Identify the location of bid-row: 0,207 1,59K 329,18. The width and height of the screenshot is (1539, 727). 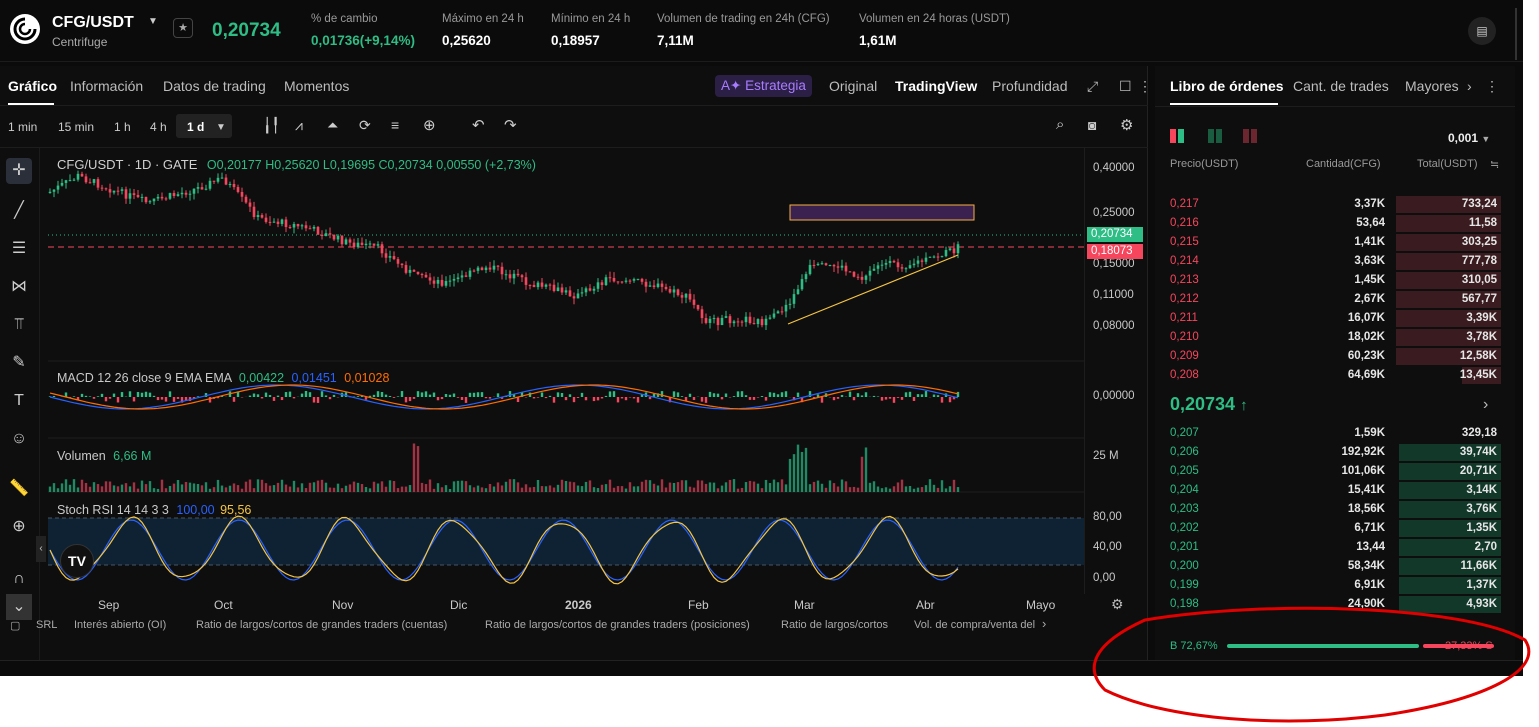
(1330, 433).